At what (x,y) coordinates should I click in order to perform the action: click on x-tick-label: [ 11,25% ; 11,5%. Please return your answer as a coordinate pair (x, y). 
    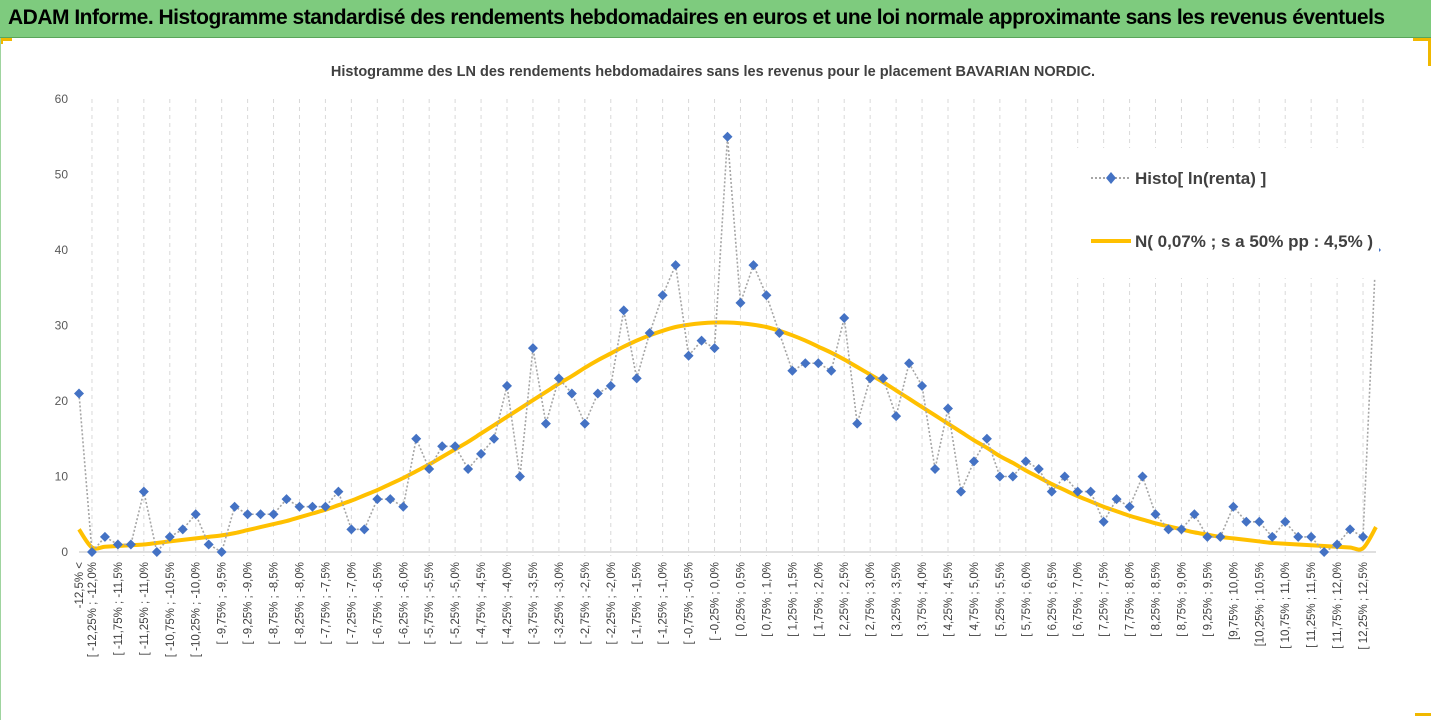
    Looking at the image, I should click on (1312, 605).